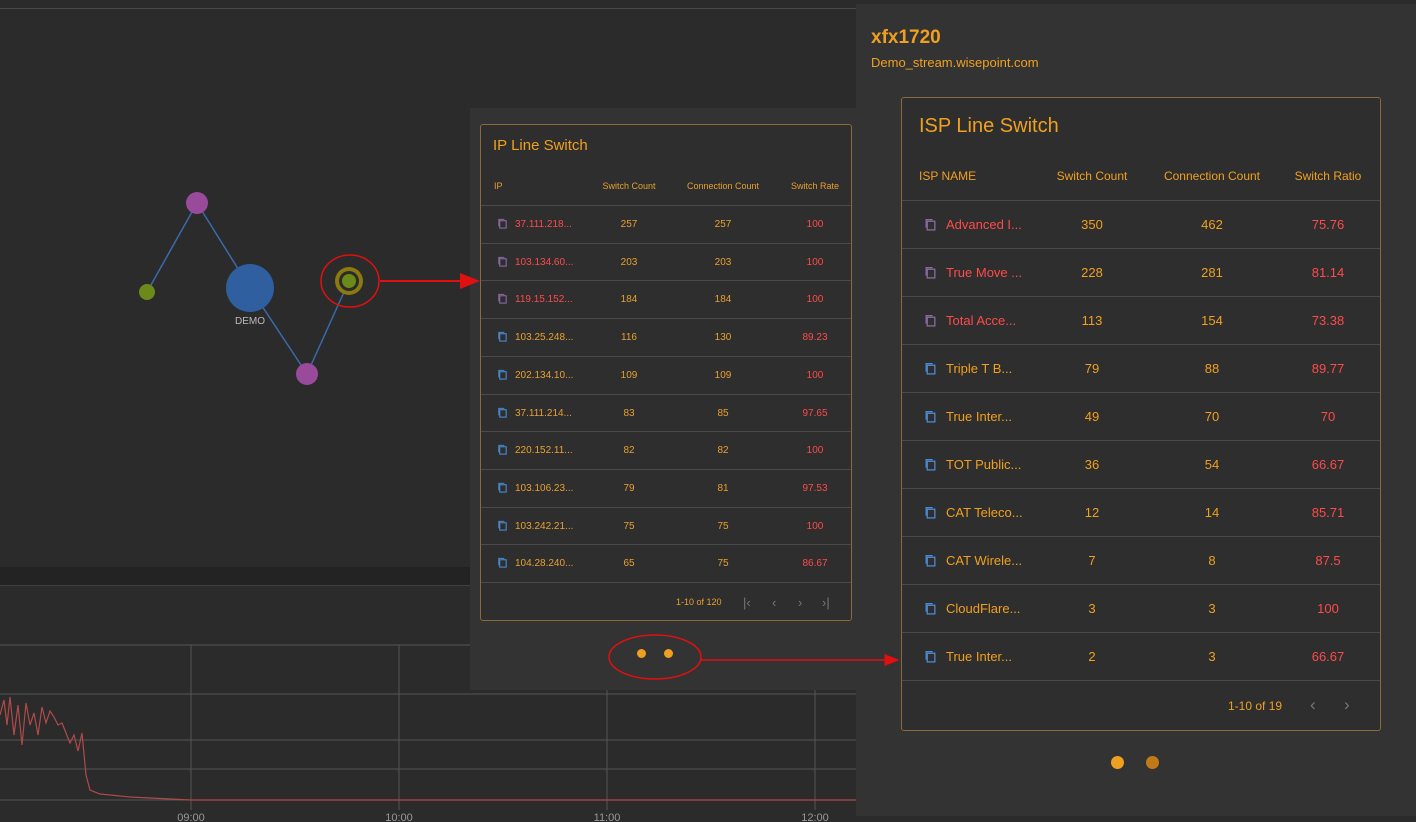 Image resolution: width=1416 pixels, height=822 pixels. Describe the element at coordinates (1141, 272) in the screenshot. I see `table-row: True Move ... 228 281 81.14` at that location.